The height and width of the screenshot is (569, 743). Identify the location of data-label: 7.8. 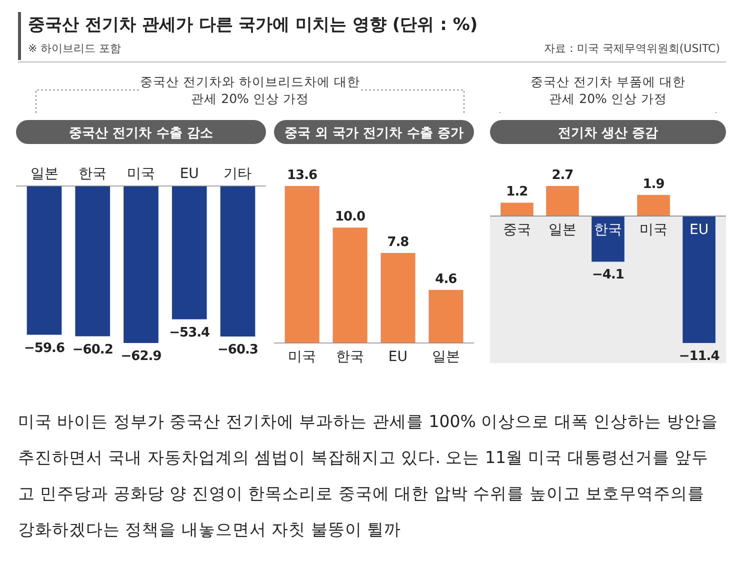
(398, 242).